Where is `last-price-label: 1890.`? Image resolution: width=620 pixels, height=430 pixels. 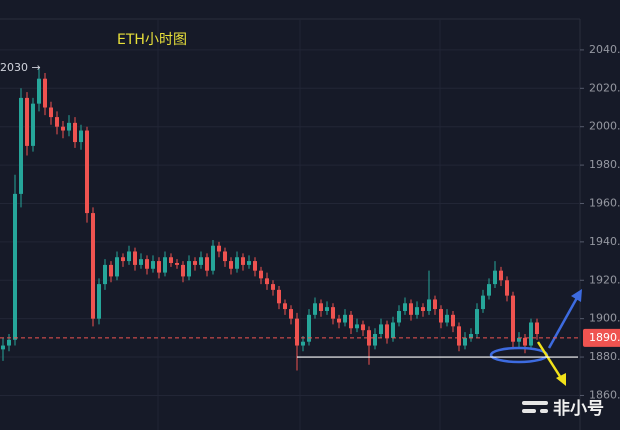 last-price-label: 1890. is located at coordinates (604, 337).